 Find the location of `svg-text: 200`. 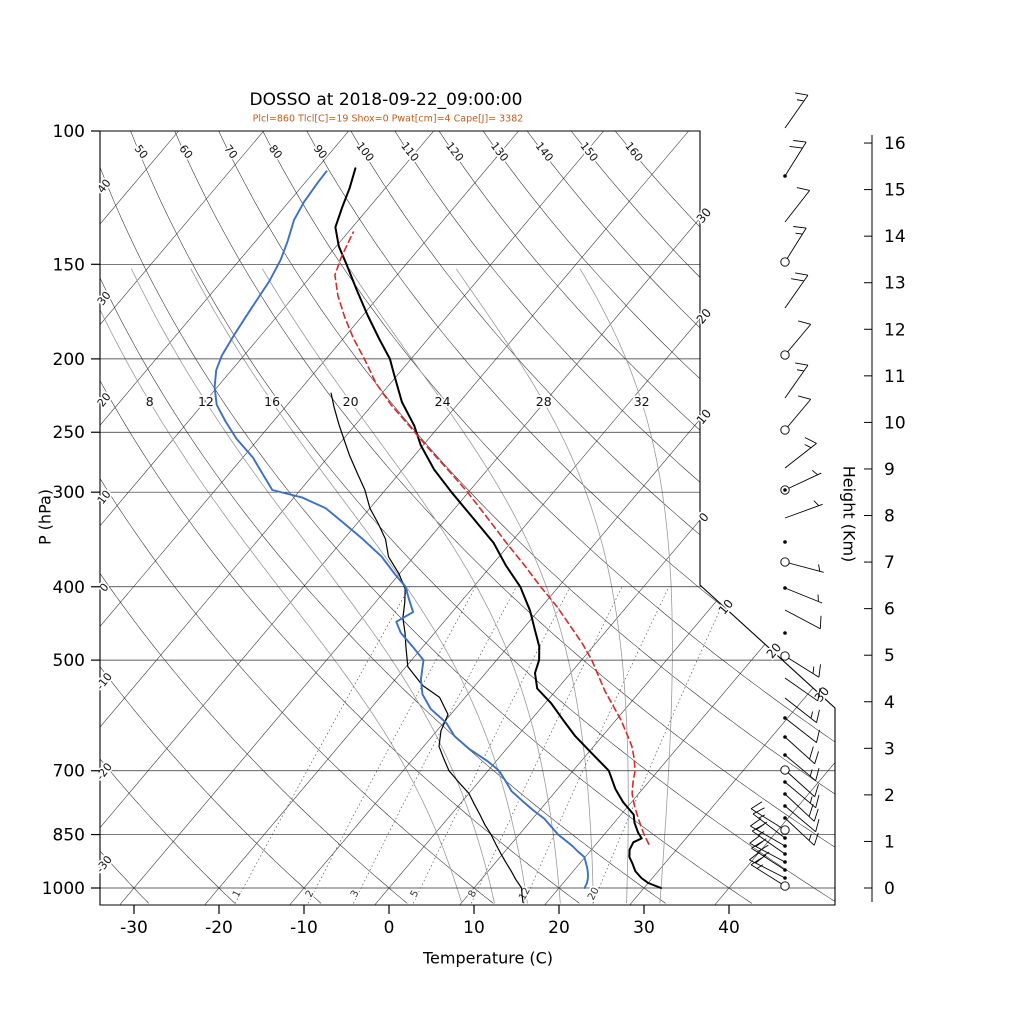

svg-text: 200 is located at coordinates (69, 360).